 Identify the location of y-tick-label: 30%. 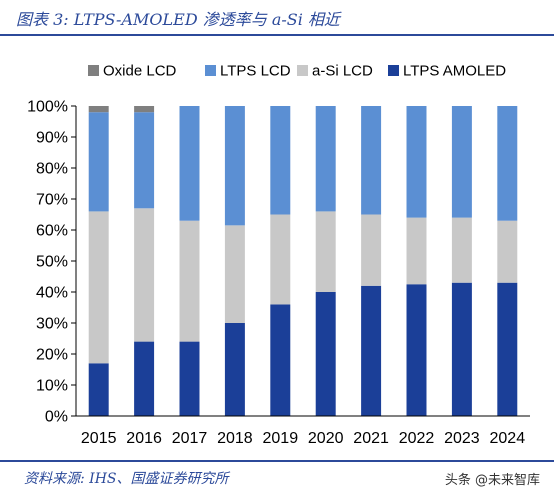
(52, 324).